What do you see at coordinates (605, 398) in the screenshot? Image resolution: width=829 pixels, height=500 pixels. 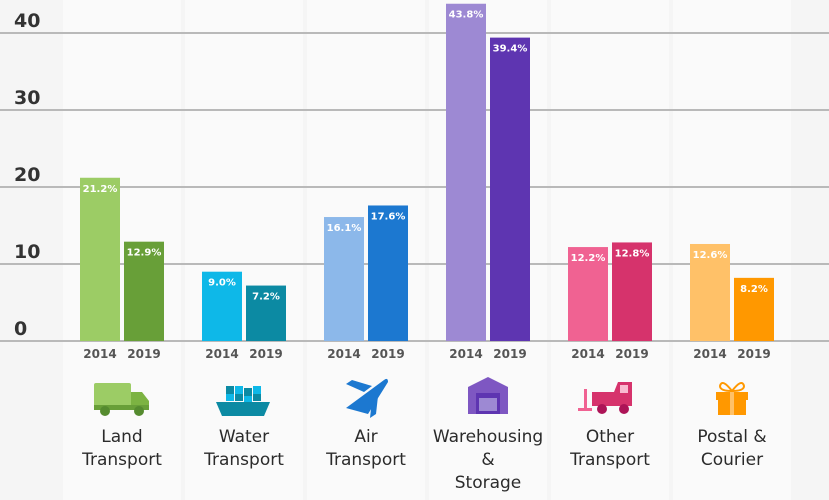 I see `forklift-icon` at bounding box center [605, 398].